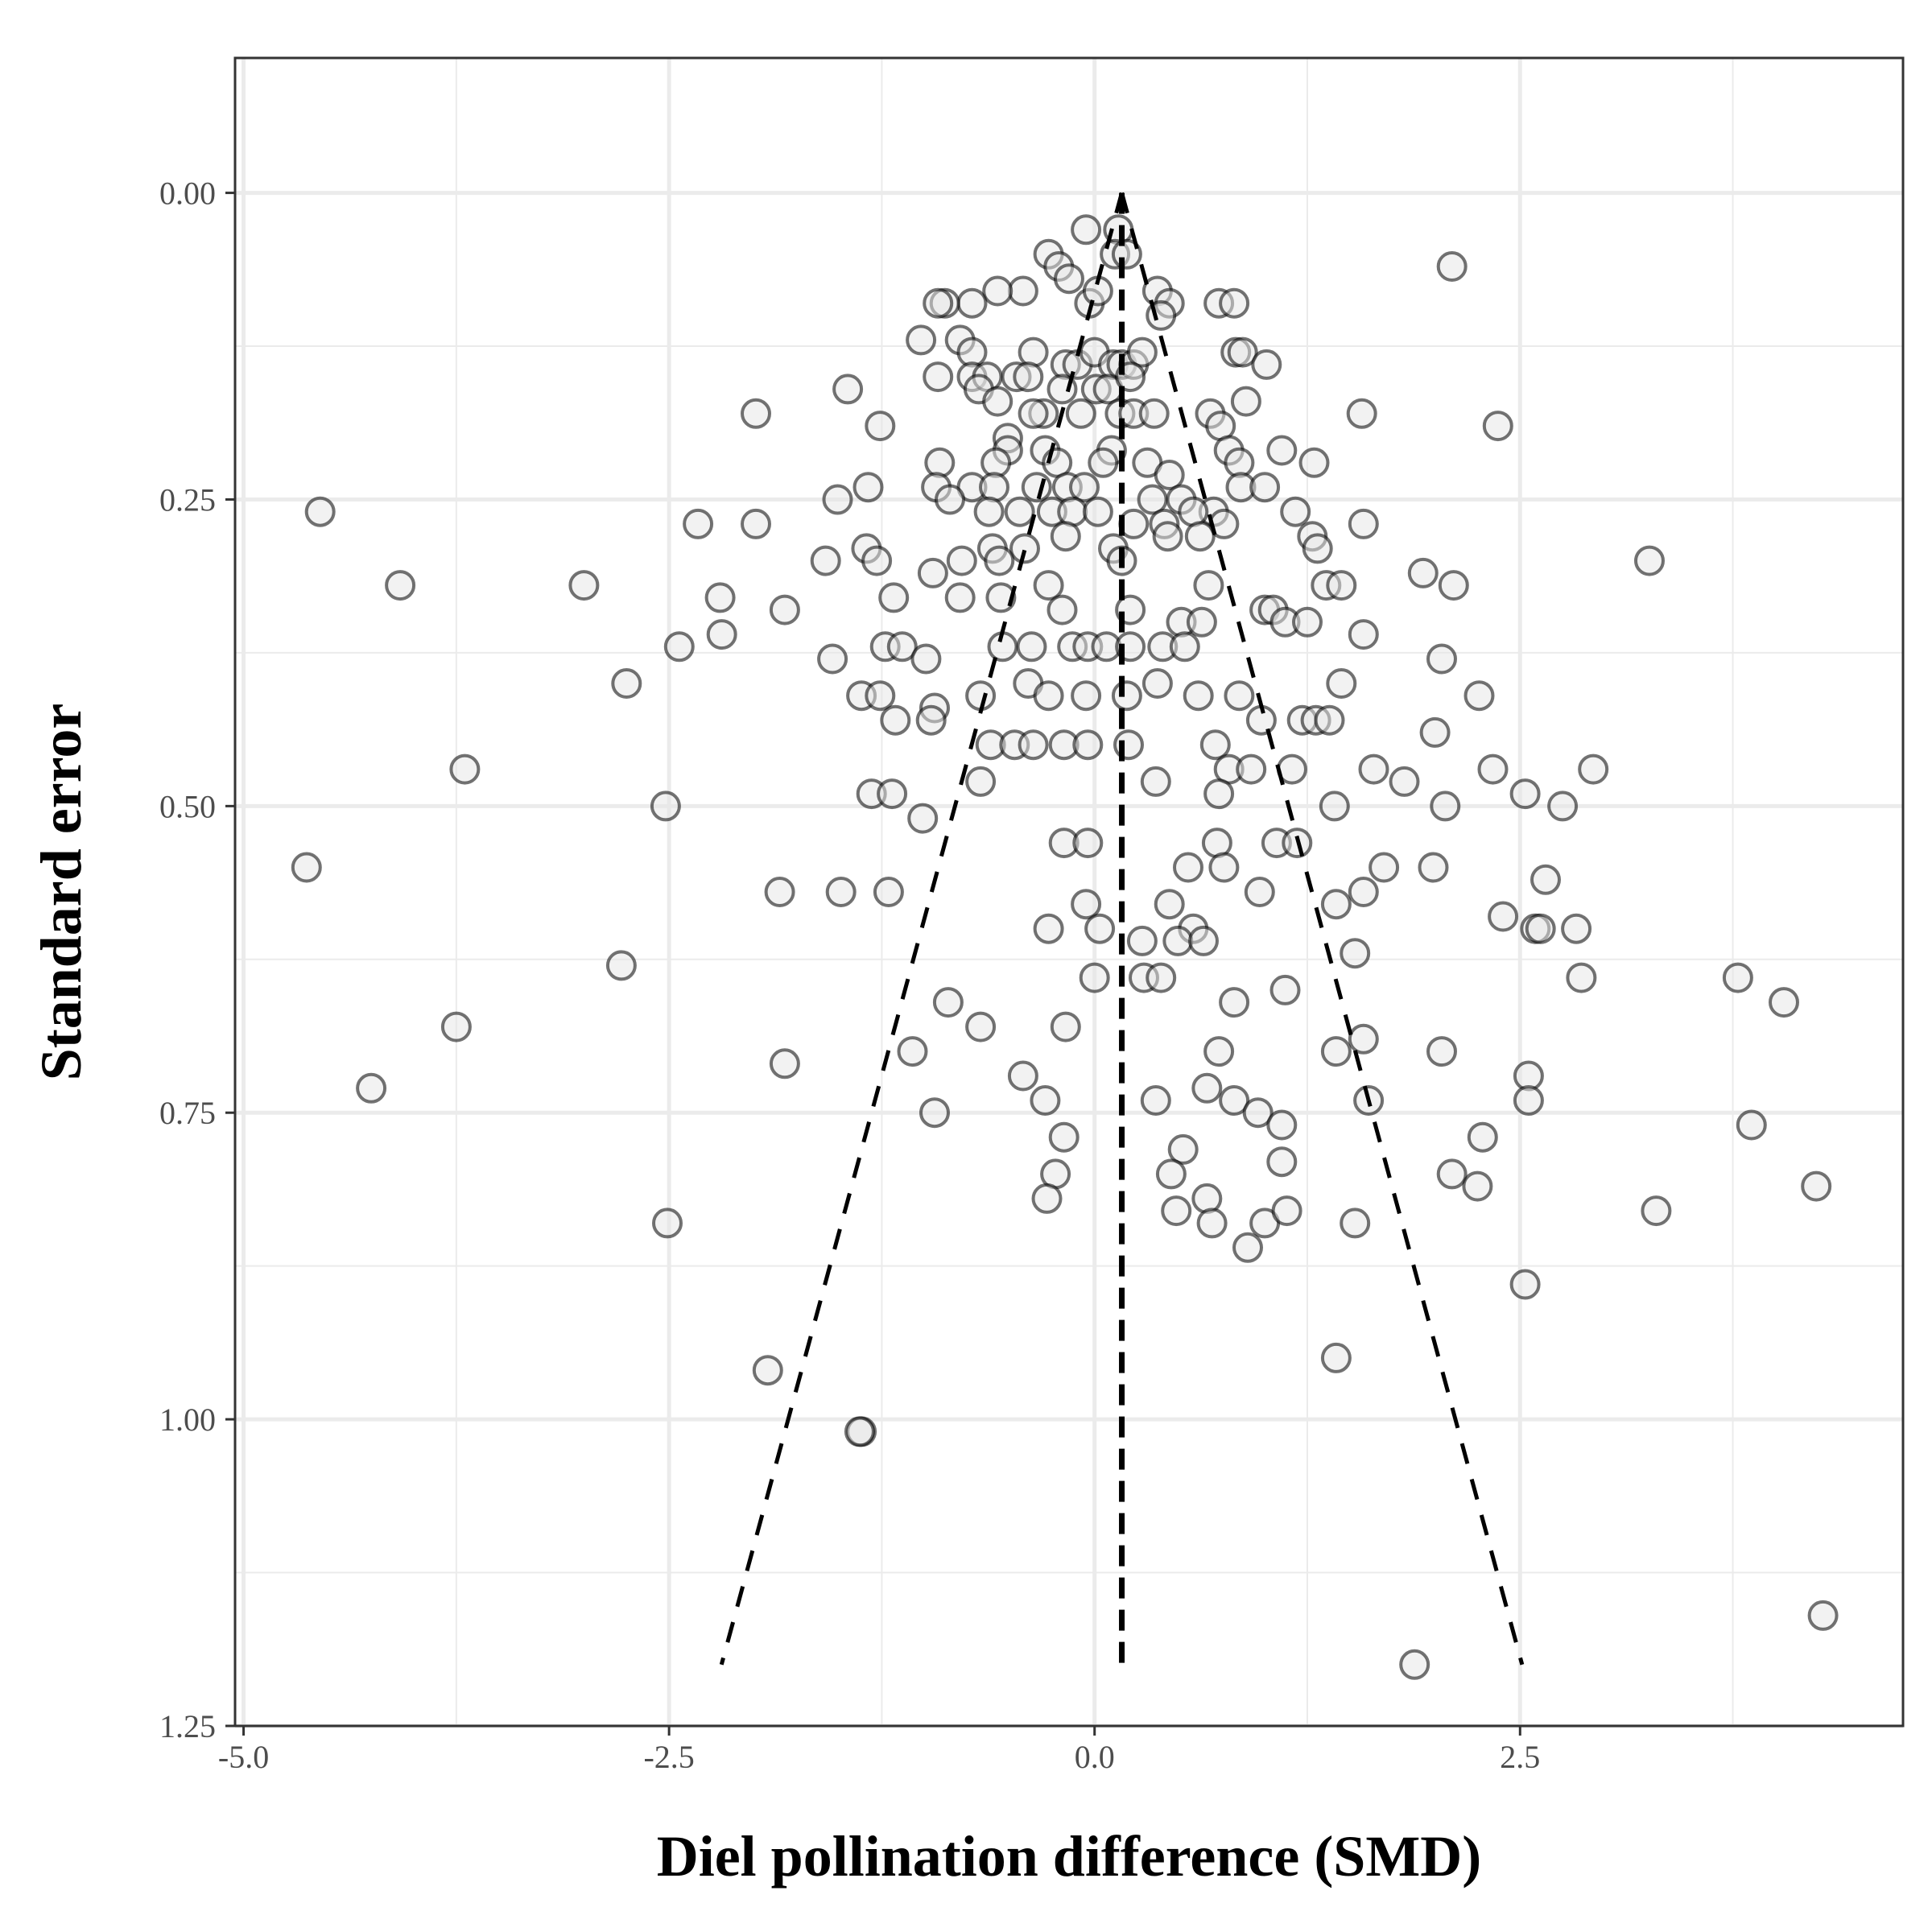  Describe the element at coordinates (668, 1757) in the screenshot. I see `x-tick-label: -2.5` at that location.